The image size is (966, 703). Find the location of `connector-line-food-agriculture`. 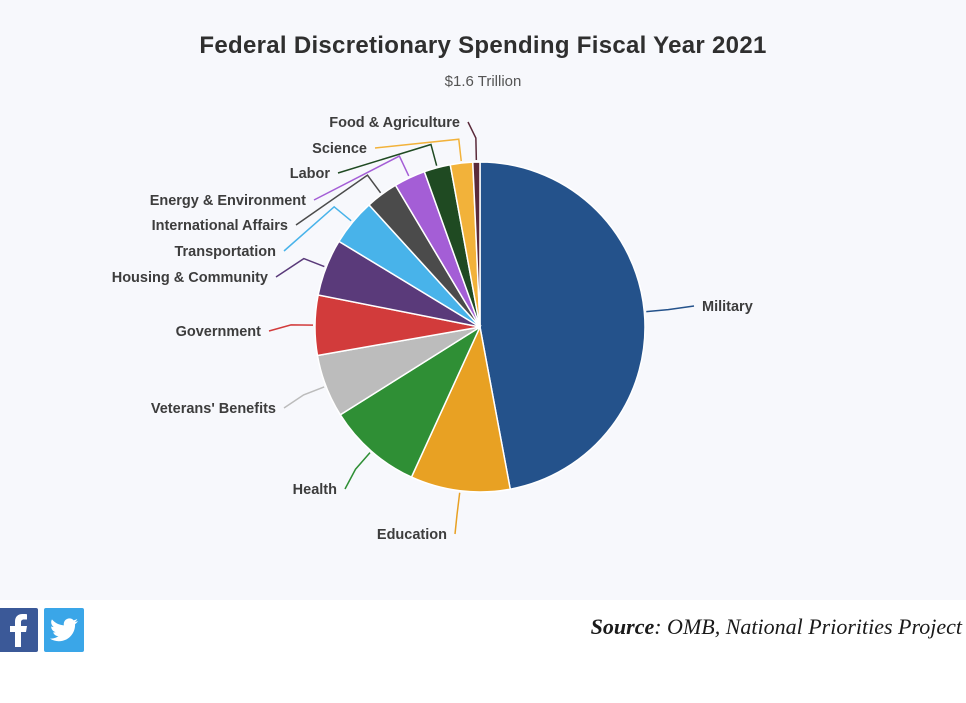

connector-line-food-agriculture is located at coordinates (472, 141).